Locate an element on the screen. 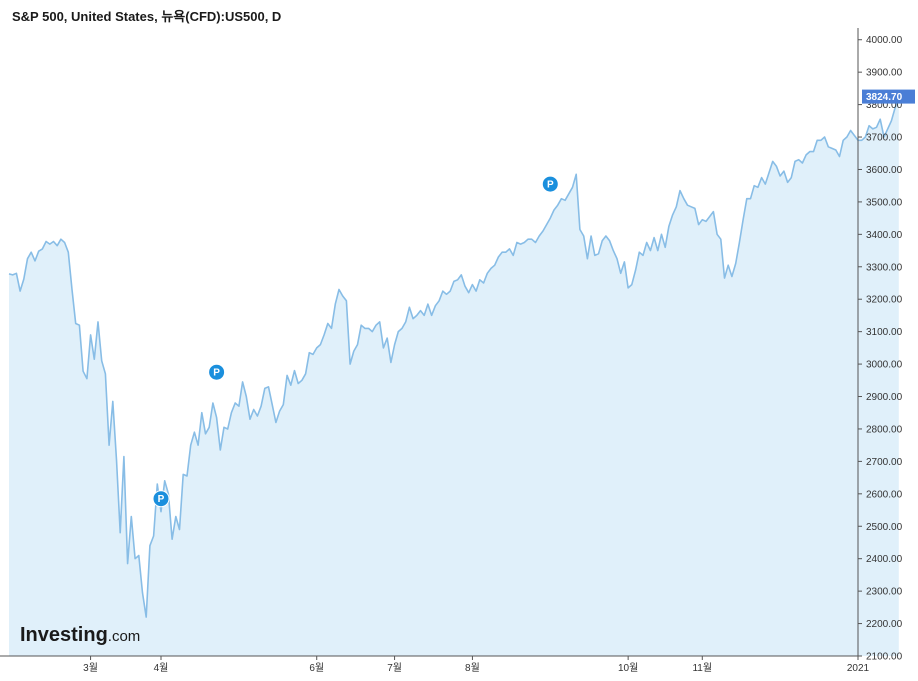  chart-title: S&P 500, United States, 뉴욕(CFD):US500, D is located at coordinates (147, 16).